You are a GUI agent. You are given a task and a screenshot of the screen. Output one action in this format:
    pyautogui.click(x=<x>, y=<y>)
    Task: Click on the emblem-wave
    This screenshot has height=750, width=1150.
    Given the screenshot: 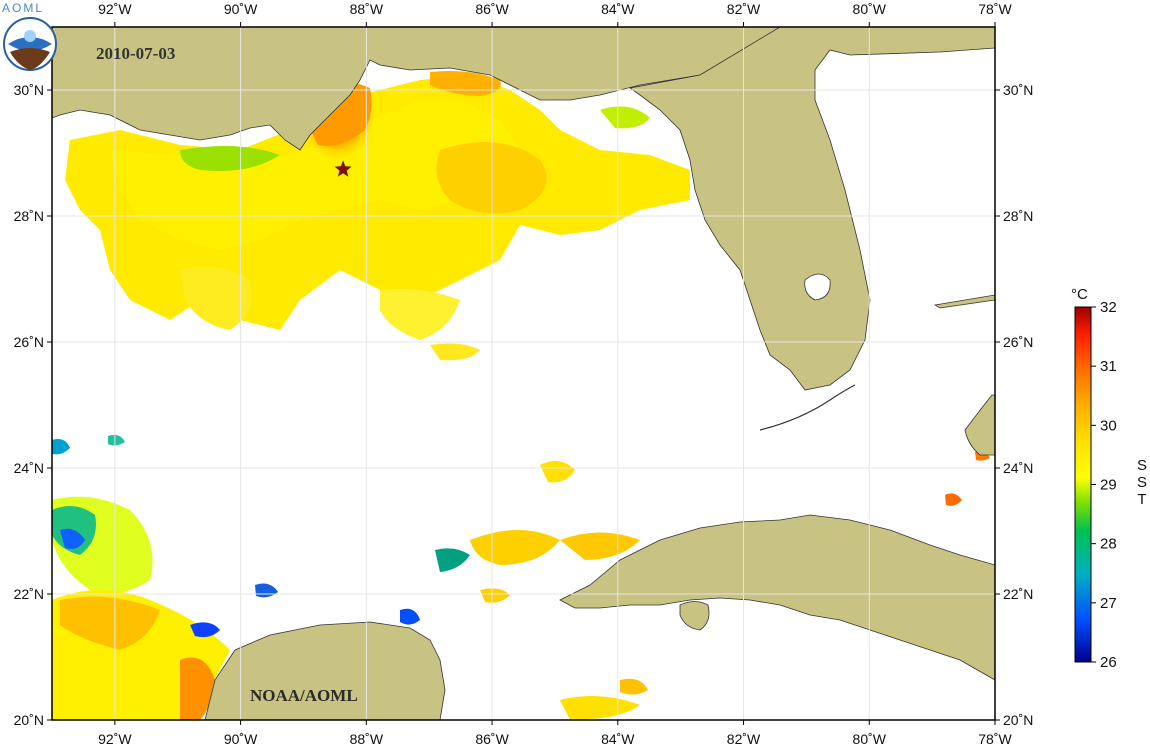 What is the action you would take?
    pyautogui.click(x=30, y=44)
    